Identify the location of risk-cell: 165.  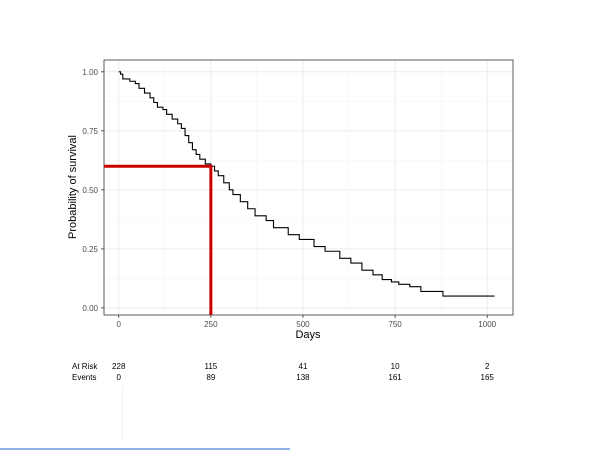
(488, 377).